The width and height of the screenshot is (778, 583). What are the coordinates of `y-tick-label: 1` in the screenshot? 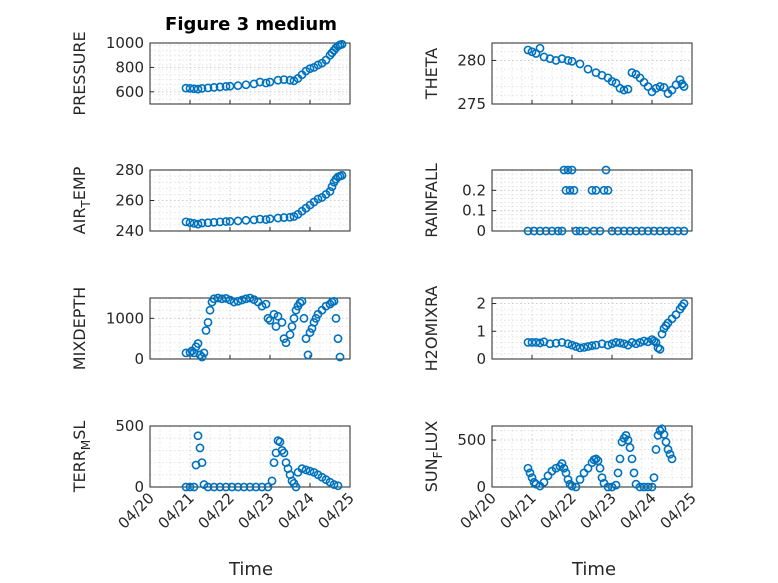 It's located at (481, 331).